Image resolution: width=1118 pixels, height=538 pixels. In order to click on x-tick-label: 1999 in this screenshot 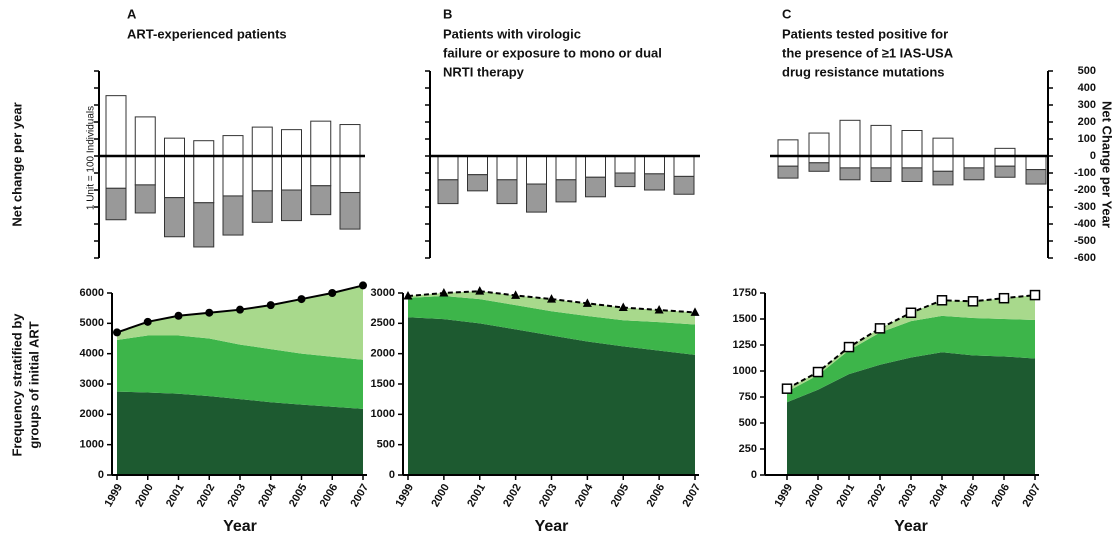, I will do `click(783, 495)`.